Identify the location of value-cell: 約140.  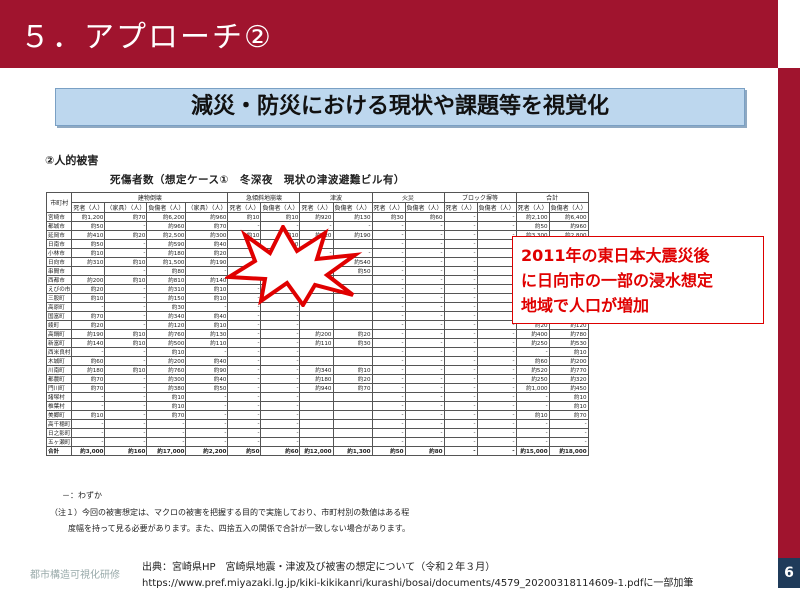
(207, 280).